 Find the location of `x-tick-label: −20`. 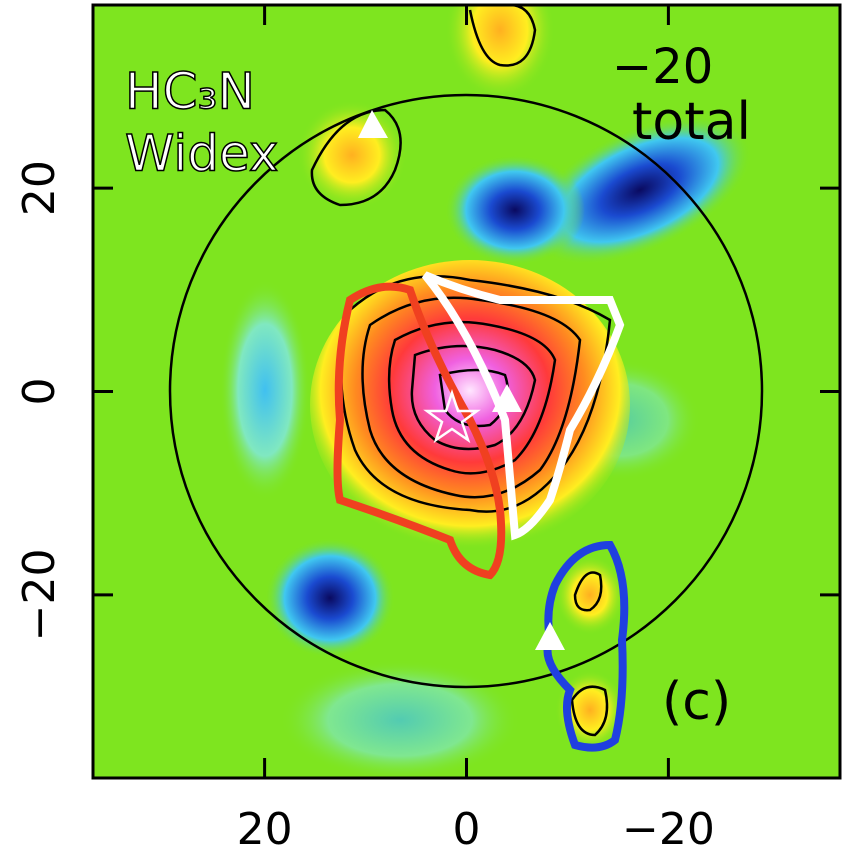

x-tick-label: −20 is located at coordinates (668, 829).